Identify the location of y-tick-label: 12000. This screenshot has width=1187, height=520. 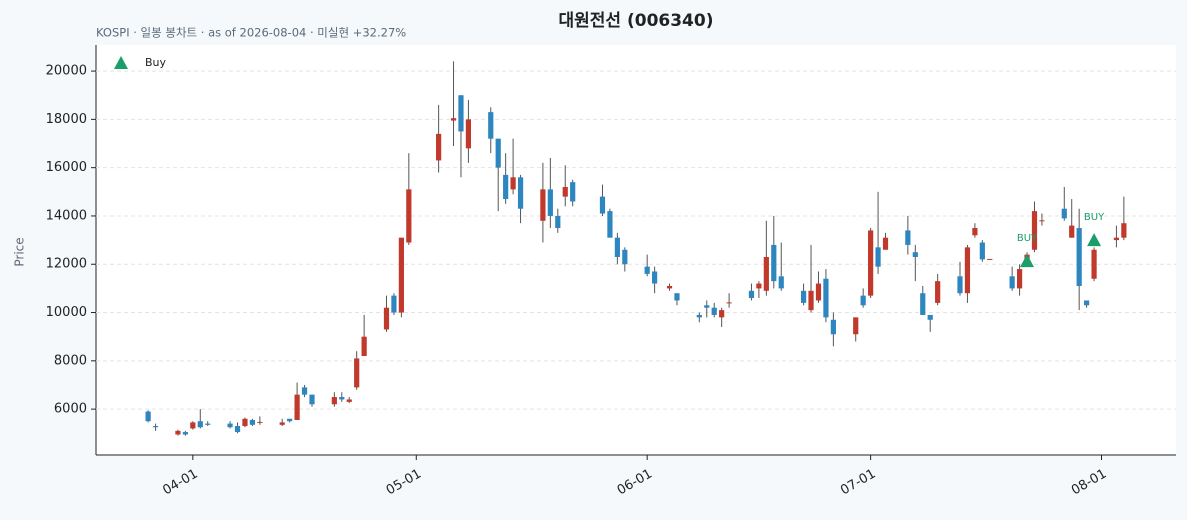
(66, 264).